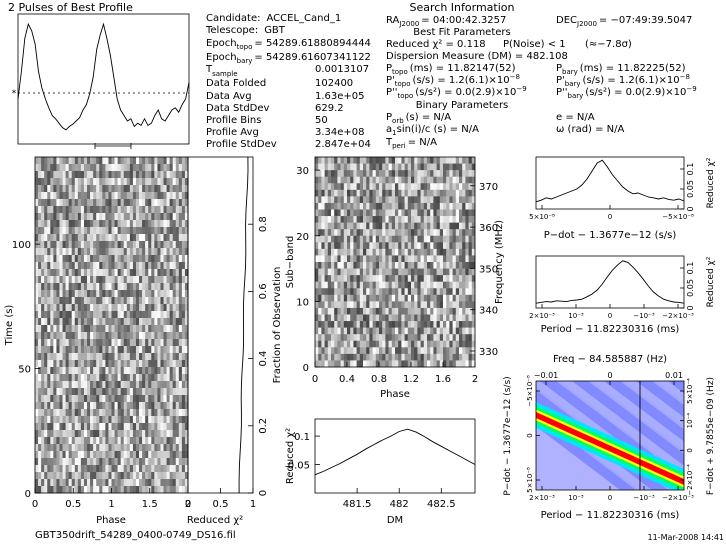 This screenshot has height=546, width=726. Describe the element at coordinates (690, 421) in the screenshot. I see `map-rtick-label: 10⁻⁴` at that location.